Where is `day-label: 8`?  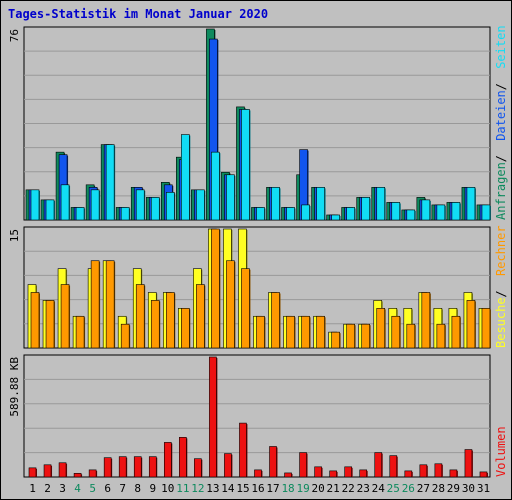 day-label: 8 is located at coordinates (137, 488).